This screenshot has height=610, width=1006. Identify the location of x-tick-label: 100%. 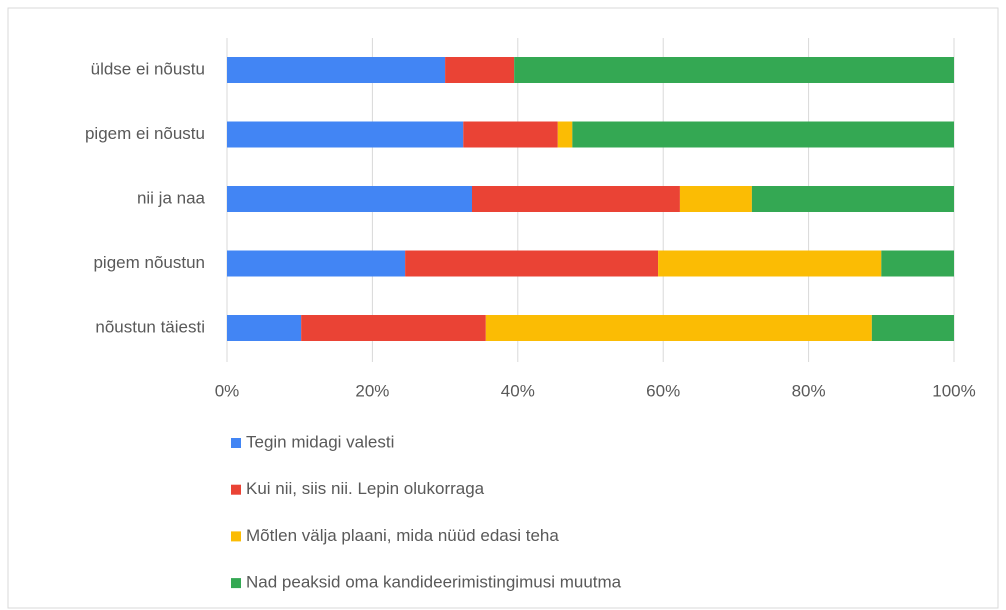
(953, 390).